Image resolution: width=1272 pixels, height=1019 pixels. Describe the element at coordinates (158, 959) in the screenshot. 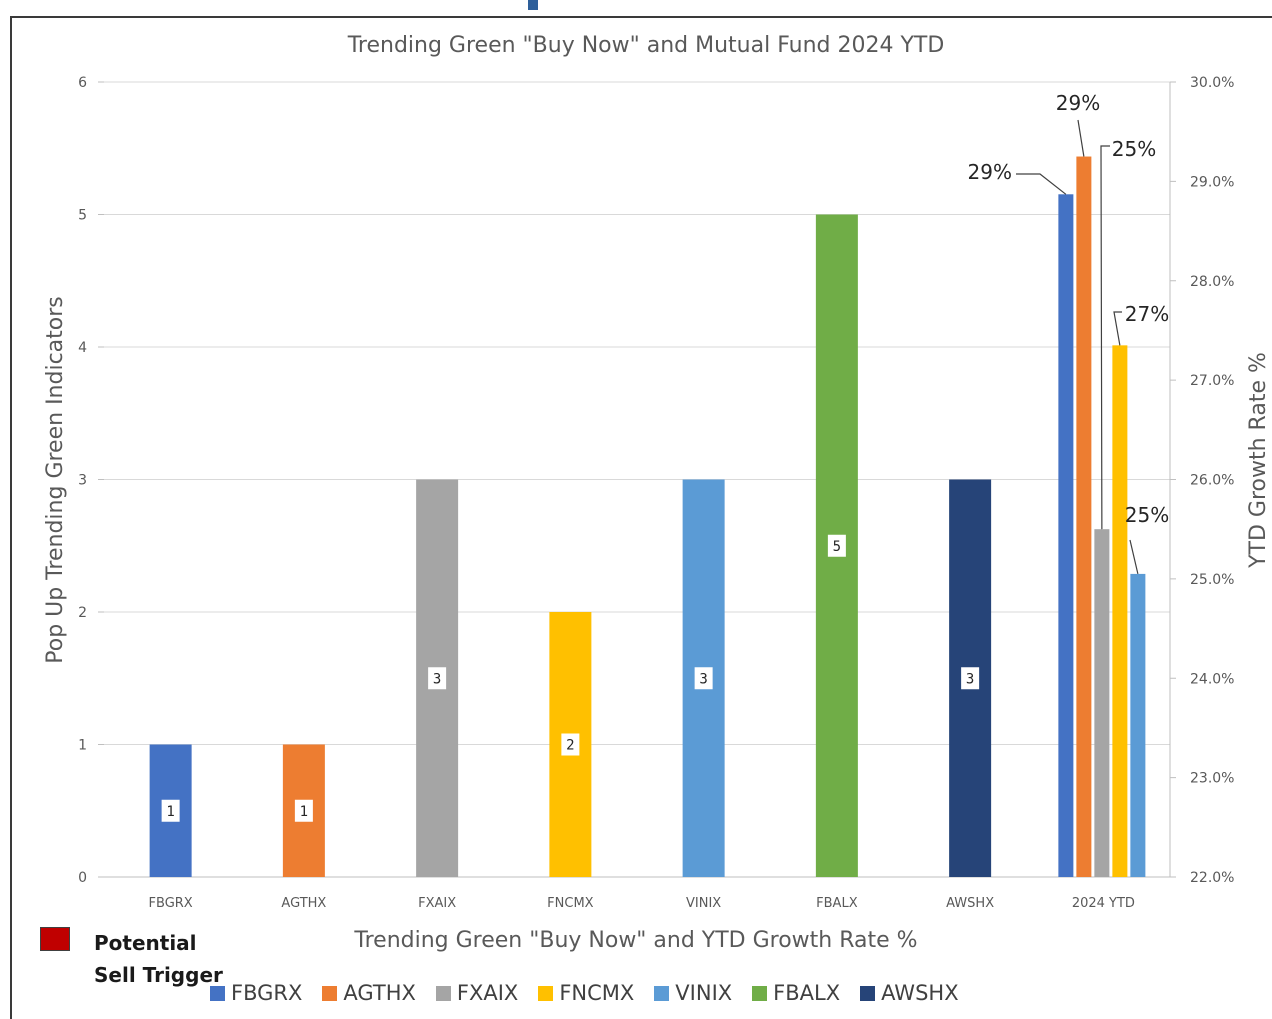

I see `sell-trigger-label: Potential Sell Trigger` at that location.